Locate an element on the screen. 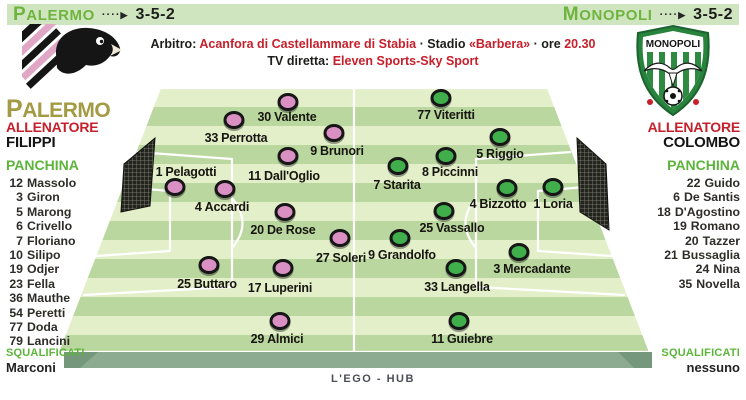 This screenshot has height=400, width=746. player-label: 8 Piccinni is located at coordinates (450, 172).